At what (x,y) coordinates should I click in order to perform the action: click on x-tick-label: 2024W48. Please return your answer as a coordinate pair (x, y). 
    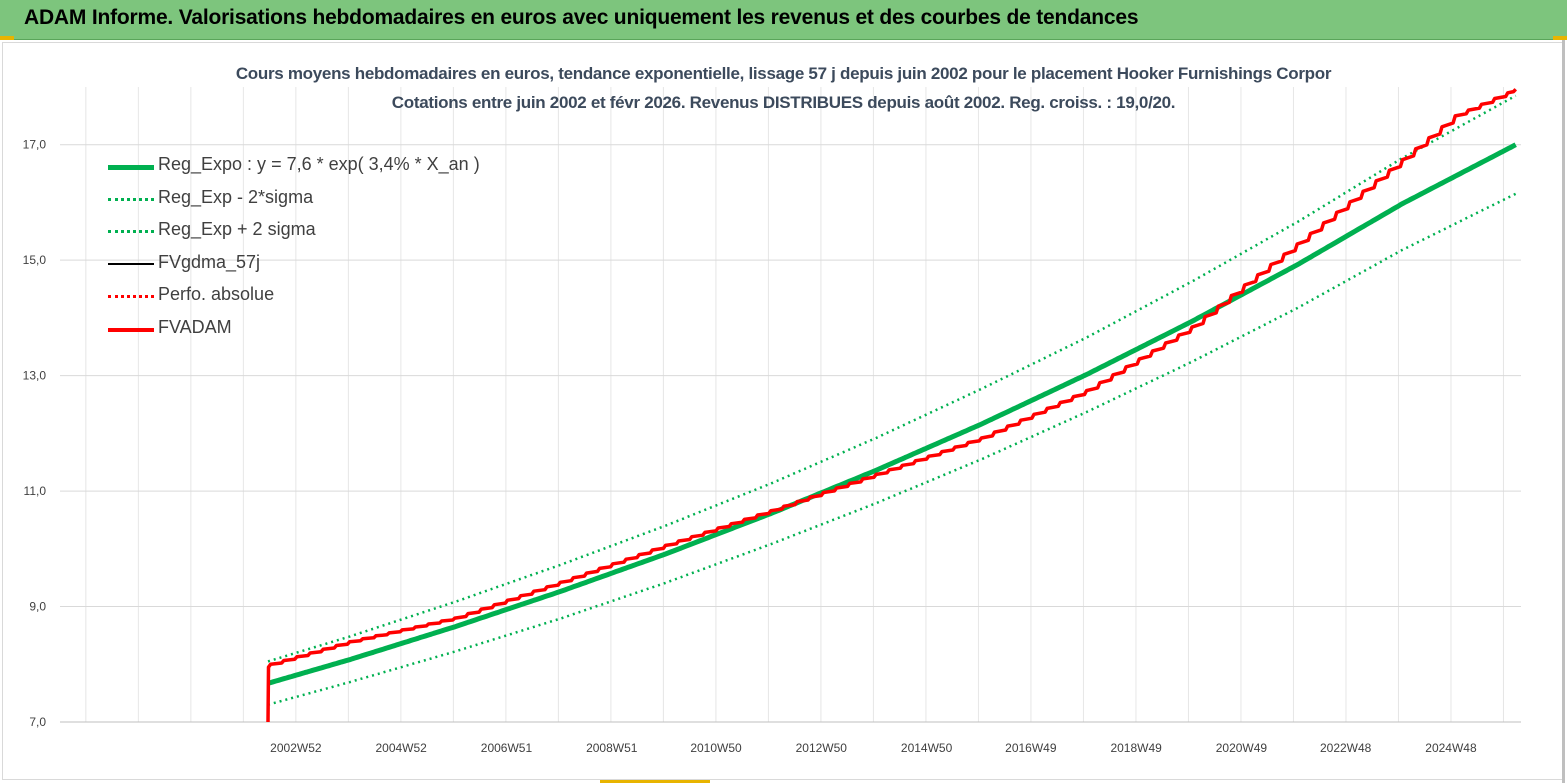
    Looking at the image, I should click on (1451, 748).